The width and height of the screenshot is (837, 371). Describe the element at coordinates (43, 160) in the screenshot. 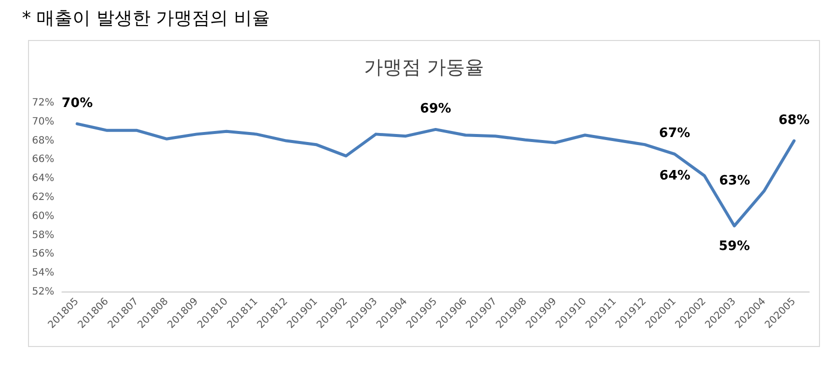

I see `y-tick-label: 66%` at that location.